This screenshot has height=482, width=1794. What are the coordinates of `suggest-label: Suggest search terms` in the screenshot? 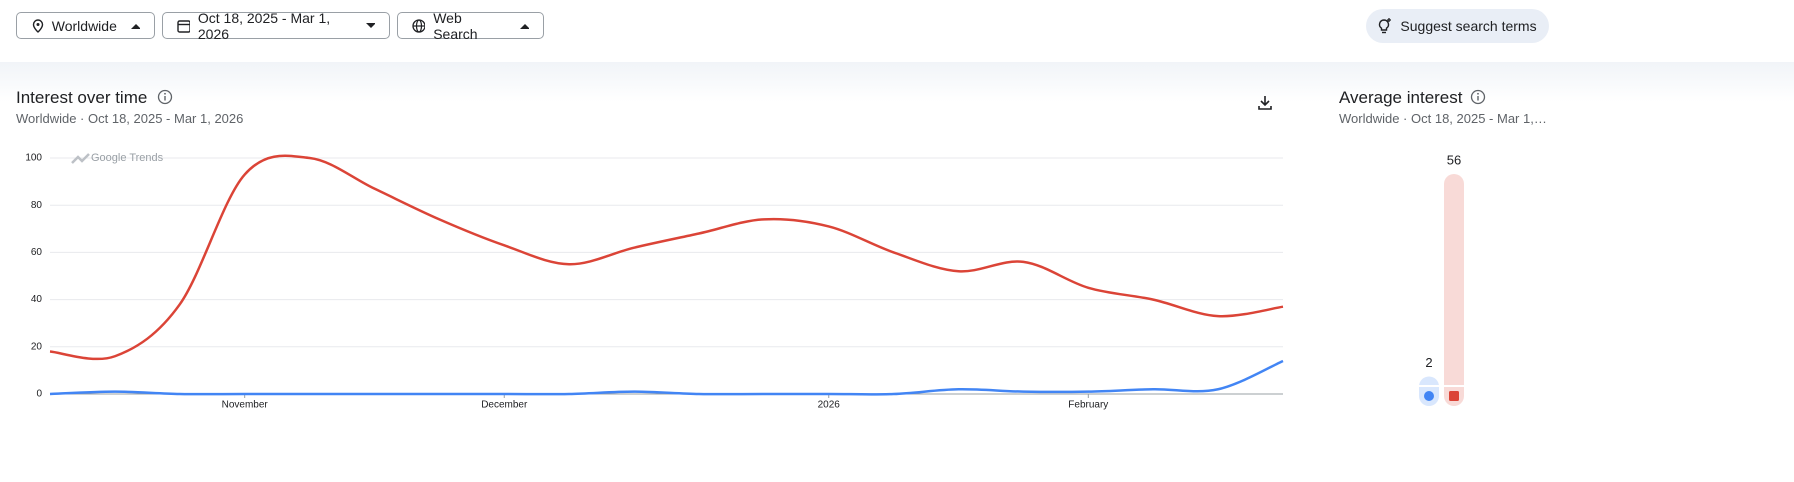 It's located at (1468, 26).